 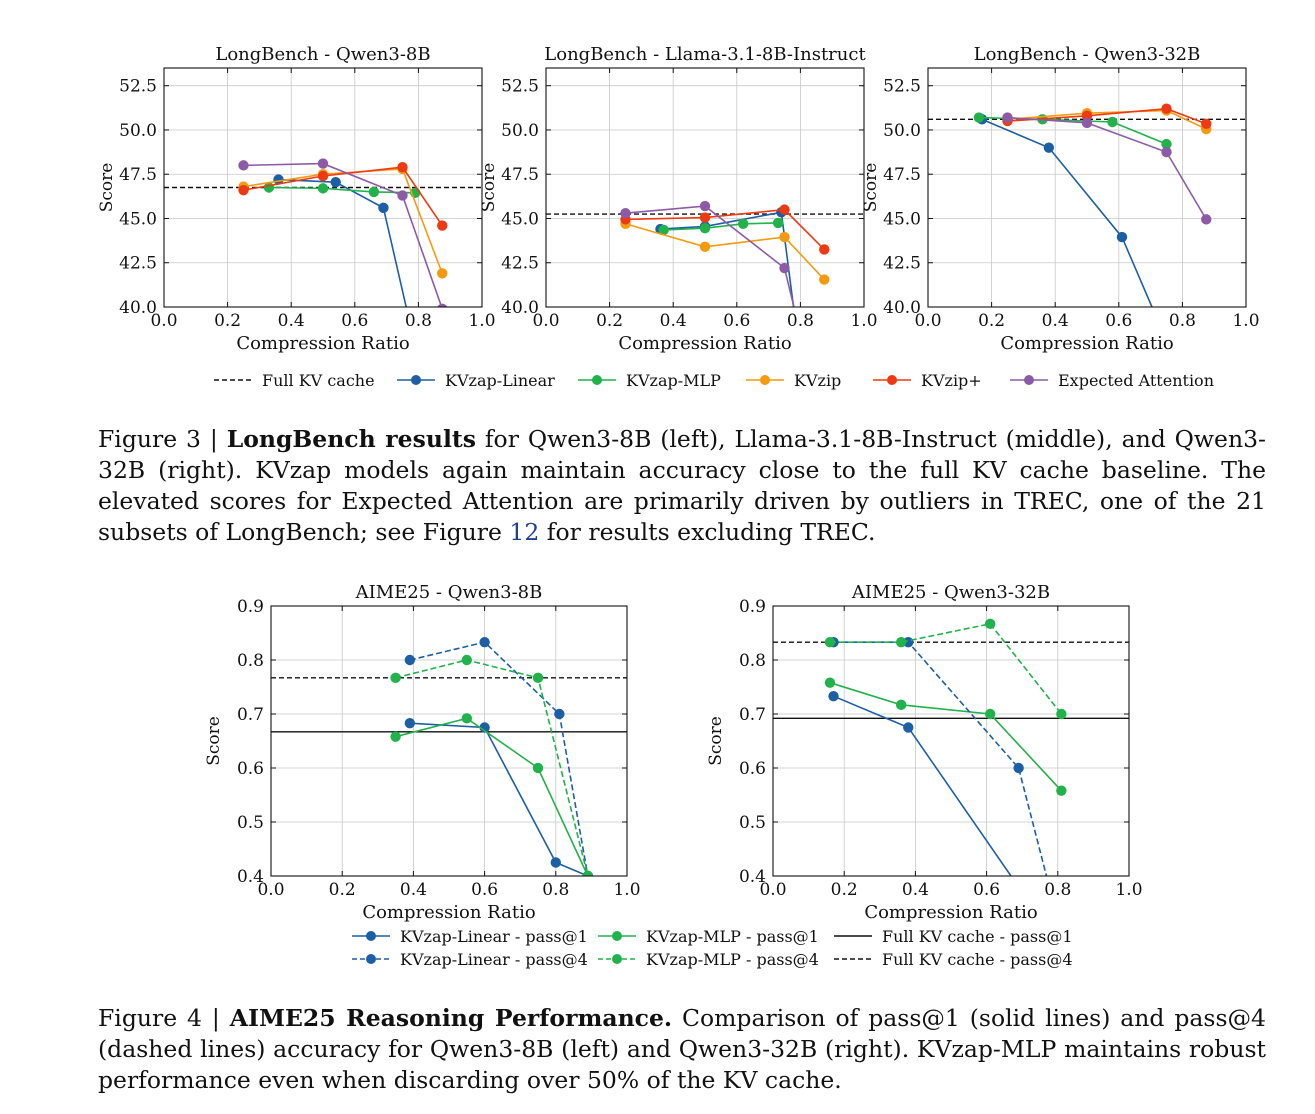 What do you see at coordinates (977, 936) in the screenshot?
I see `legend-label: Full KV cache - pass@1` at bounding box center [977, 936].